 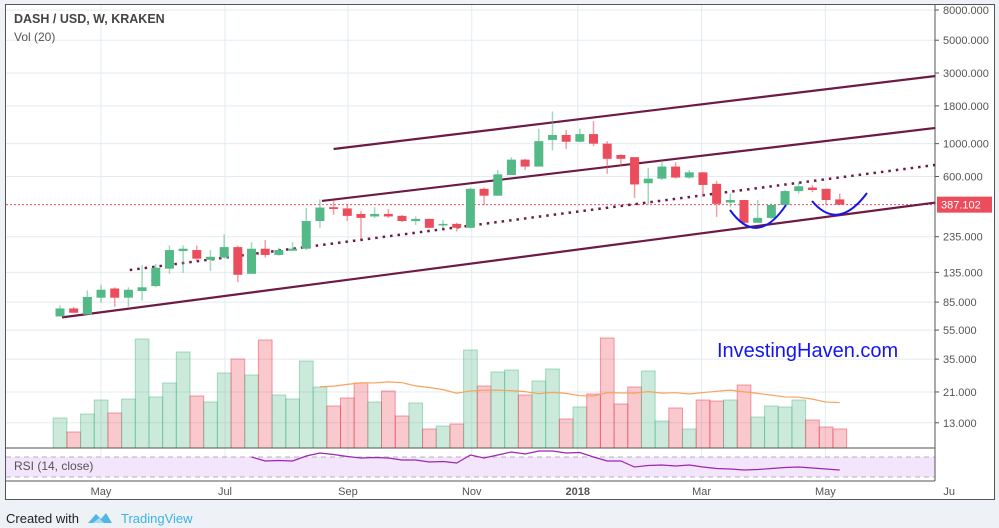 What do you see at coordinates (99, 518) in the screenshot?
I see `footer: Created with TradingView` at bounding box center [99, 518].